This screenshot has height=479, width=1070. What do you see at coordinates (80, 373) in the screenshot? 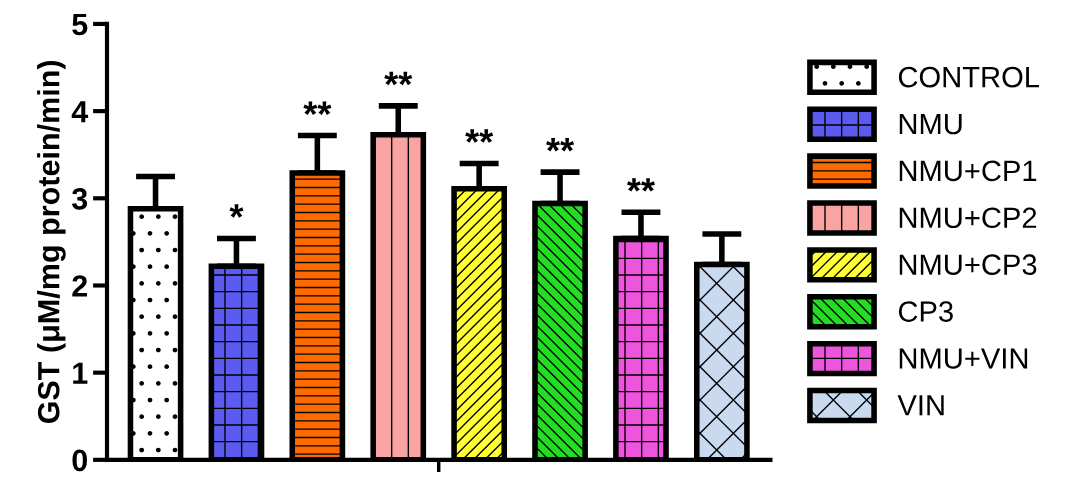
I see `y-tick-label: 1` at bounding box center [80, 373].